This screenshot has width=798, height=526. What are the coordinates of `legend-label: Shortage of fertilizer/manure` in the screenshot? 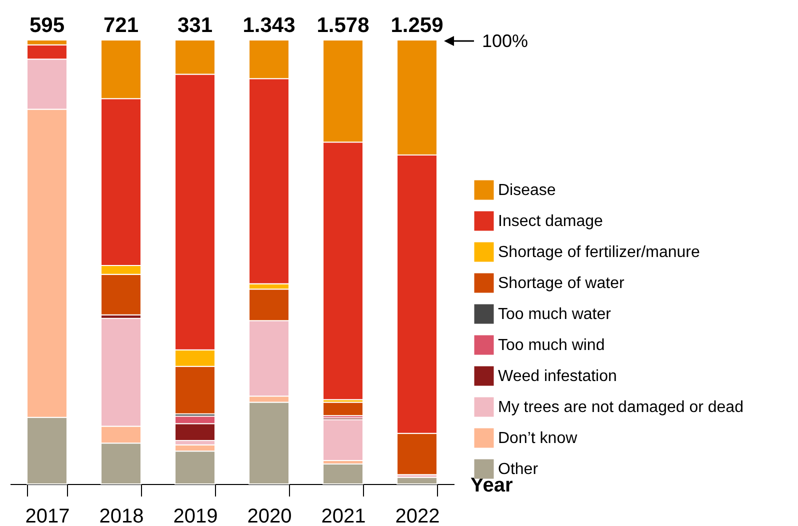 It's located at (599, 252).